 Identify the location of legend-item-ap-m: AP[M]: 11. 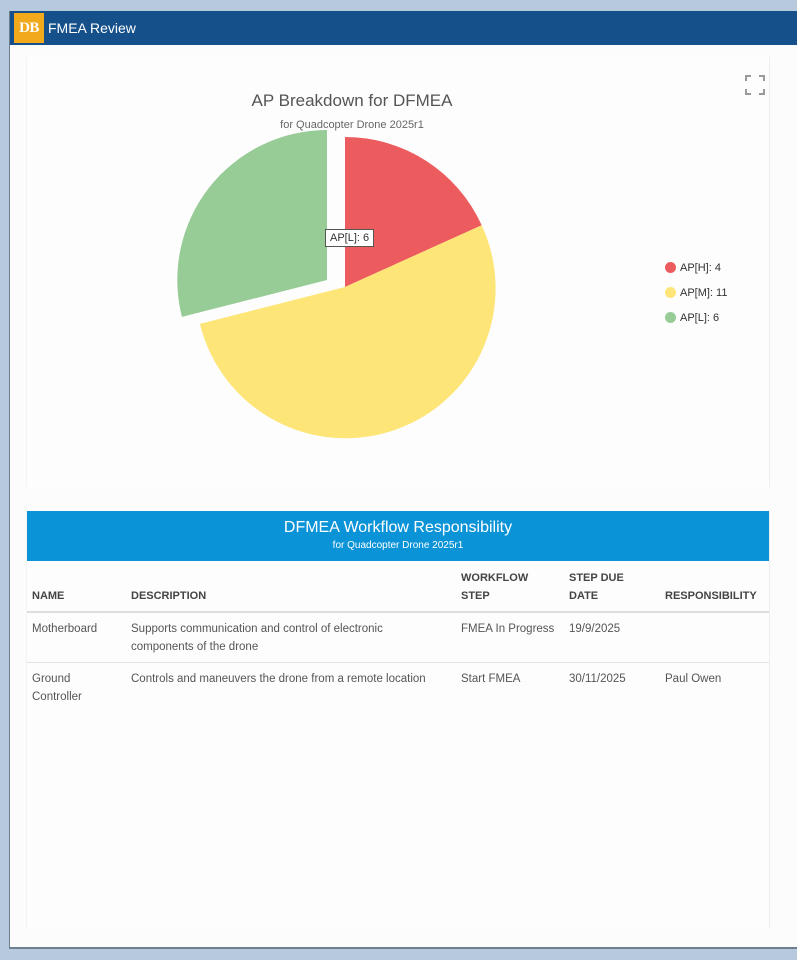
(696, 292).